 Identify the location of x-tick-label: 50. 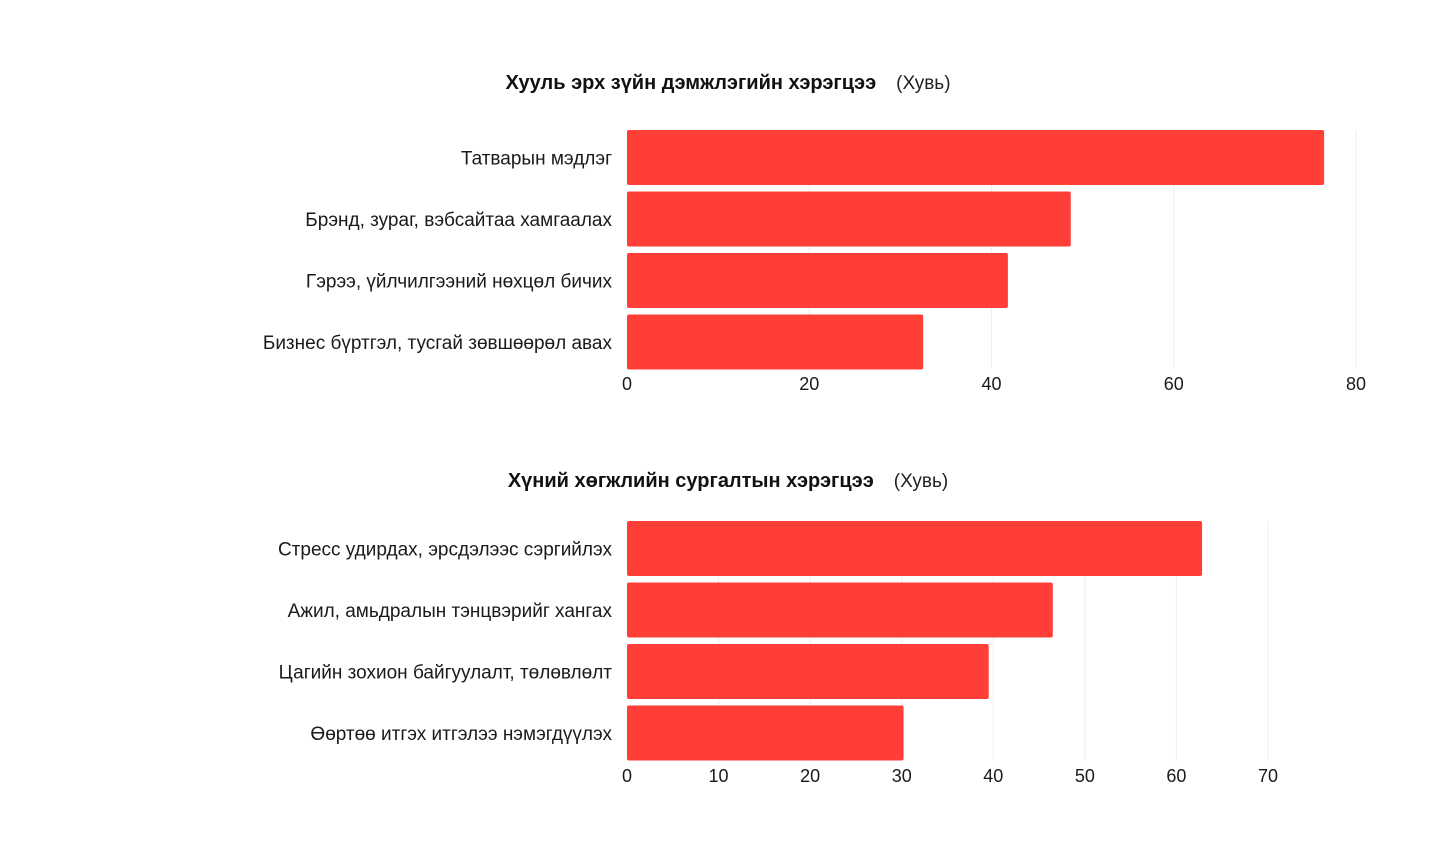
(1085, 776).